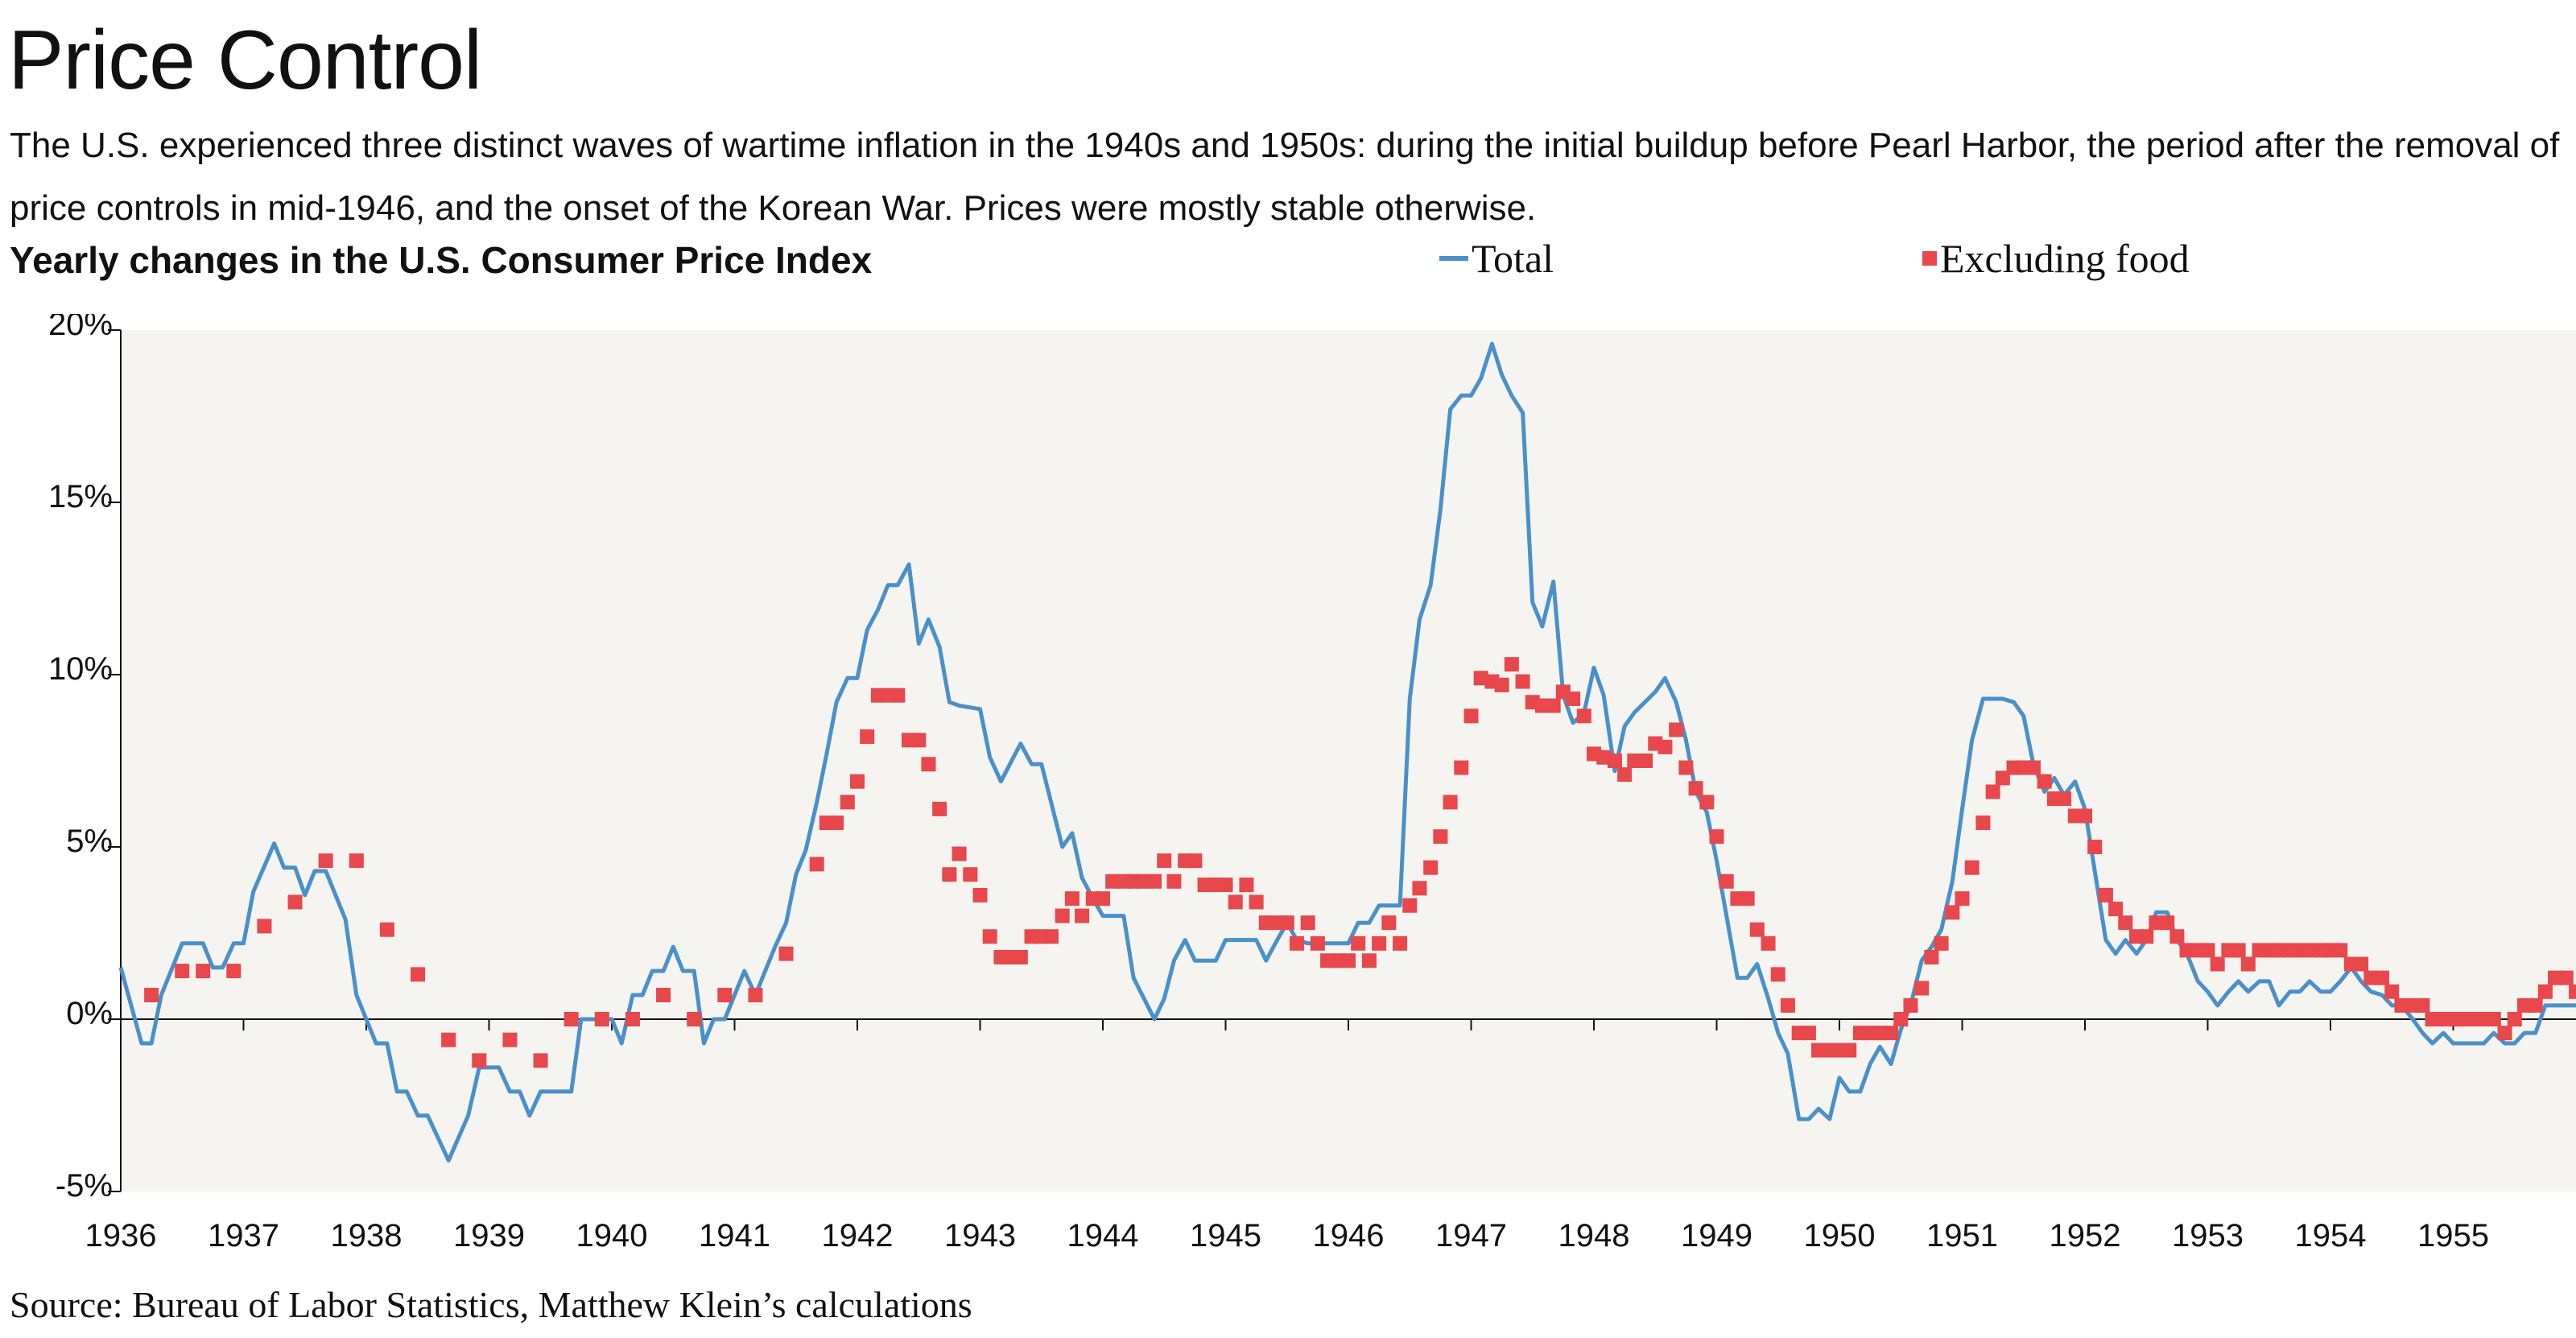  Describe the element at coordinates (1103, 1235) in the screenshot. I see `x-tick-label: 1944` at that location.